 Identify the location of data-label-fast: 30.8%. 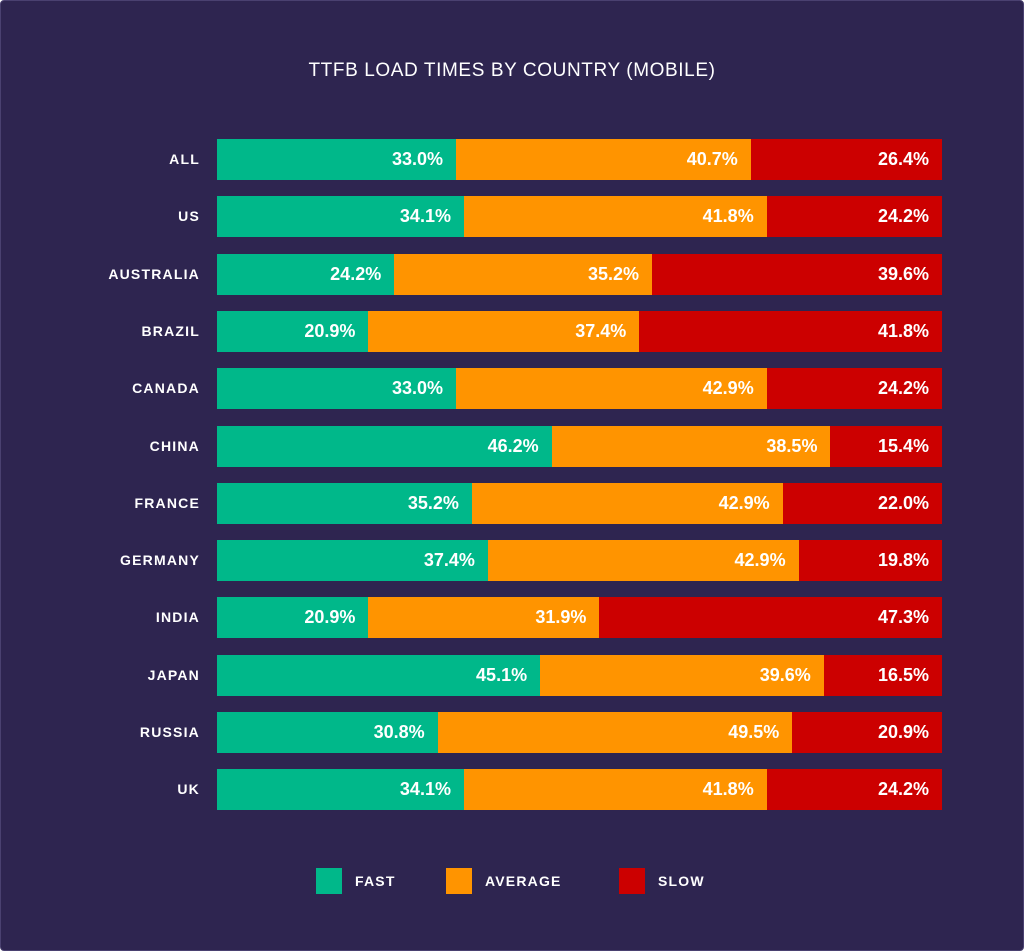
(399, 732).